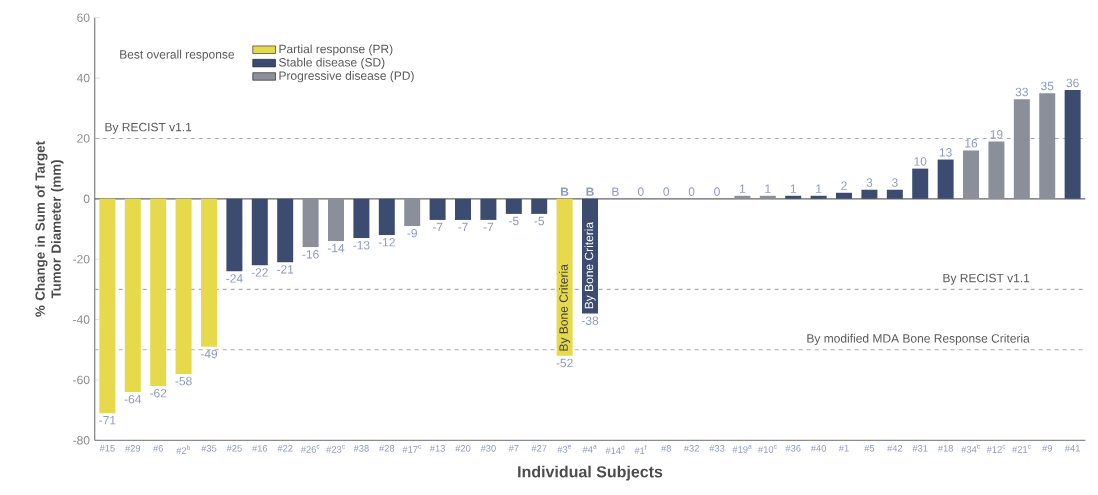 The width and height of the screenshot is (1098, 495). What do you see at coordinates (234, 448) in the screenshot?
I see `x-tick-label: #25` at bounding box center [234, 448].